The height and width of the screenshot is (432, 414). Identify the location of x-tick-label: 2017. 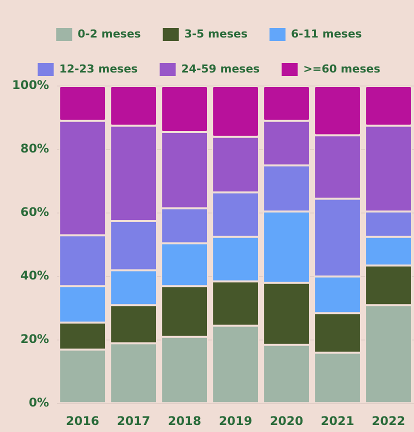
(133, 421).